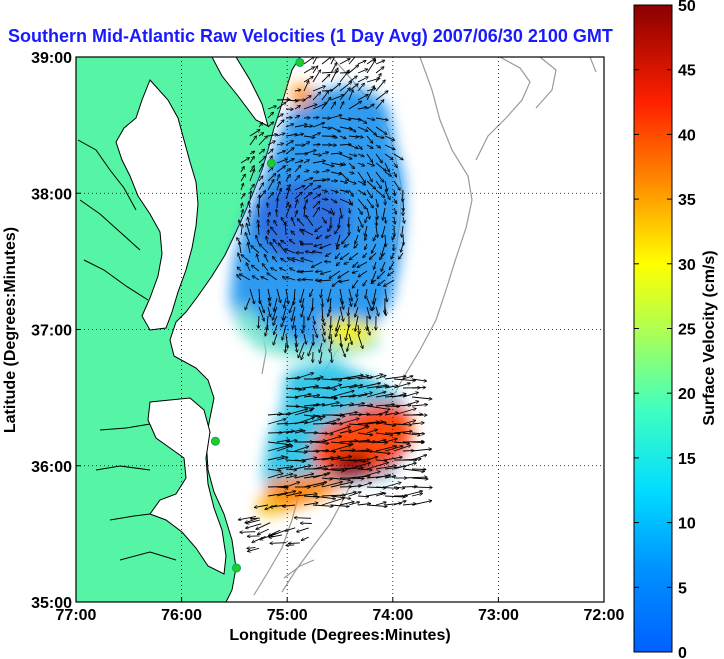  I want to click on x-tick-label: 72:00, so click(604, 615).